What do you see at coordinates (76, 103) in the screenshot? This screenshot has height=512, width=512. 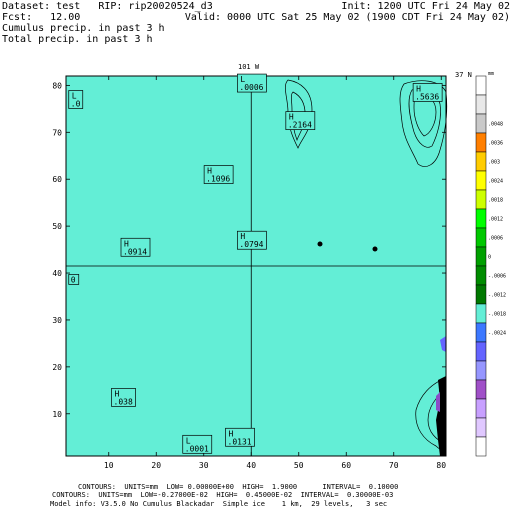 I see `extrema-value: .0` at bounding box center [76, 103].